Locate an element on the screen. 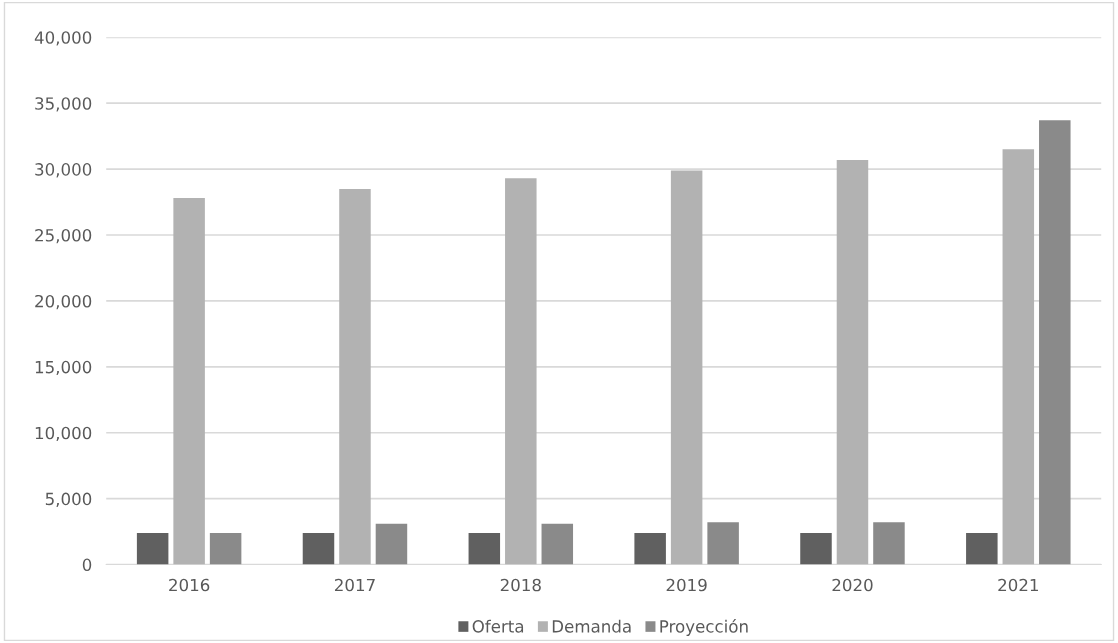 Image resolution: width=1118 pixels, height=643 pixels. legend-label: Demanda is located at coordinates (591, 626).